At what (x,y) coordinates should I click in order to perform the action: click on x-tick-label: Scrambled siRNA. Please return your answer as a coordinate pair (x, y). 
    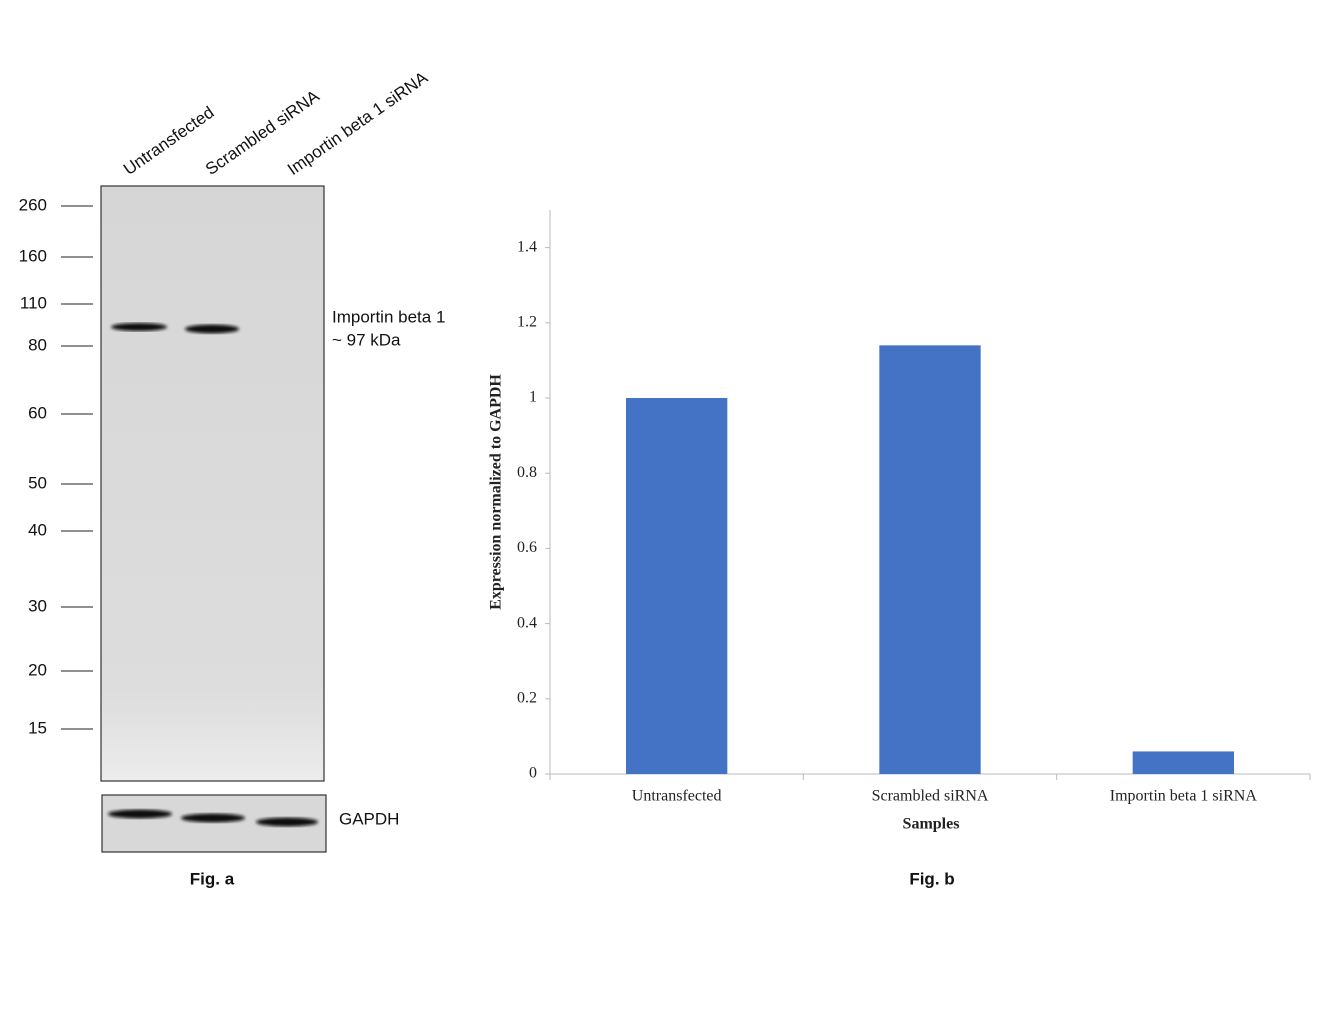
    Looking at the image, I should click on (930, 796).